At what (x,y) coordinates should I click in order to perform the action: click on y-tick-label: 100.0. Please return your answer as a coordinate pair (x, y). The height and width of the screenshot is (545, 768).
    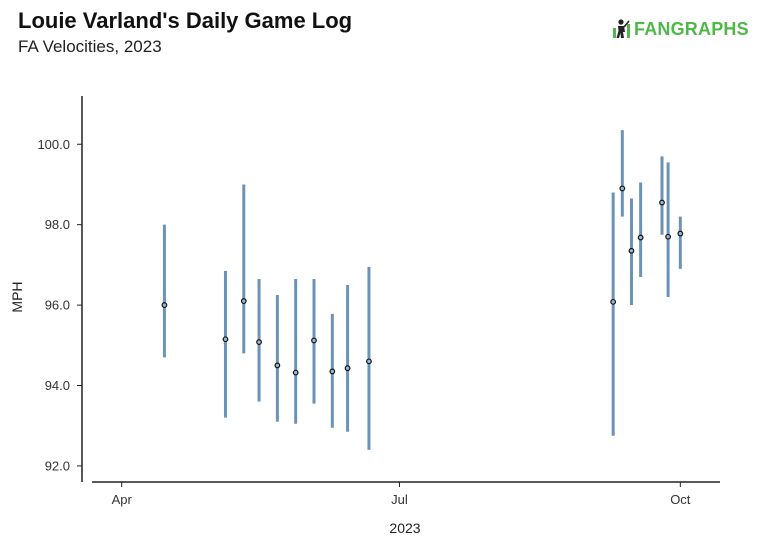
    Looking at the image, I should click on (53, 144).